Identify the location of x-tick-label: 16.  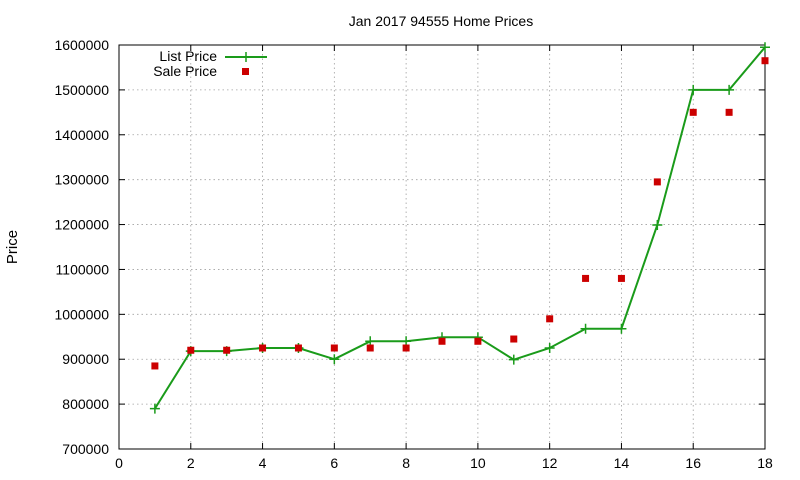
(693, 463).